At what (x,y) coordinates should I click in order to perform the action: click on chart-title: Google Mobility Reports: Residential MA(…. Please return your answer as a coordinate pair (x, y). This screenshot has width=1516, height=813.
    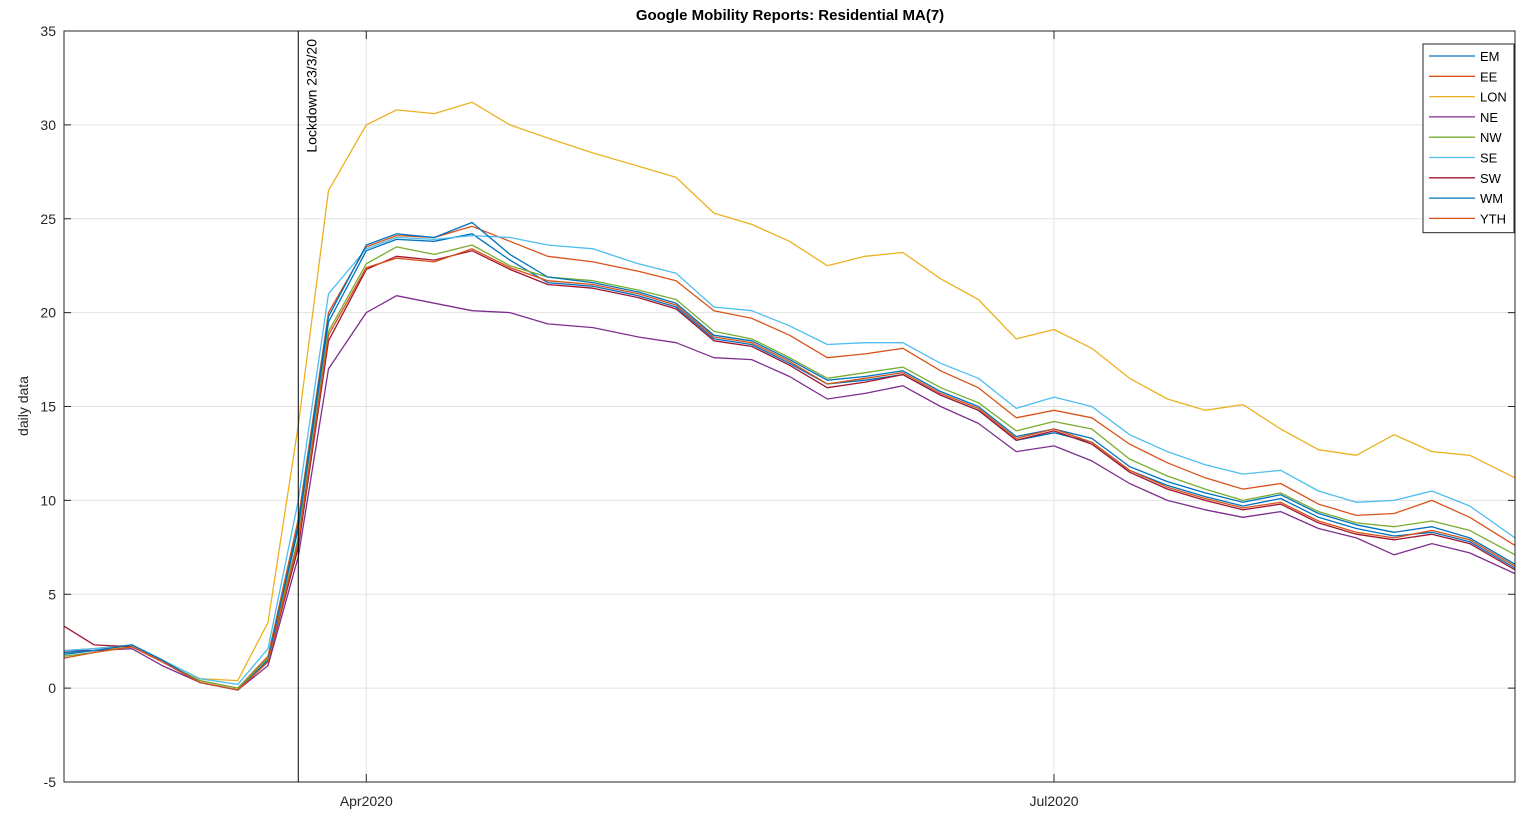
    Looking at the image, I should click on (790, 15).